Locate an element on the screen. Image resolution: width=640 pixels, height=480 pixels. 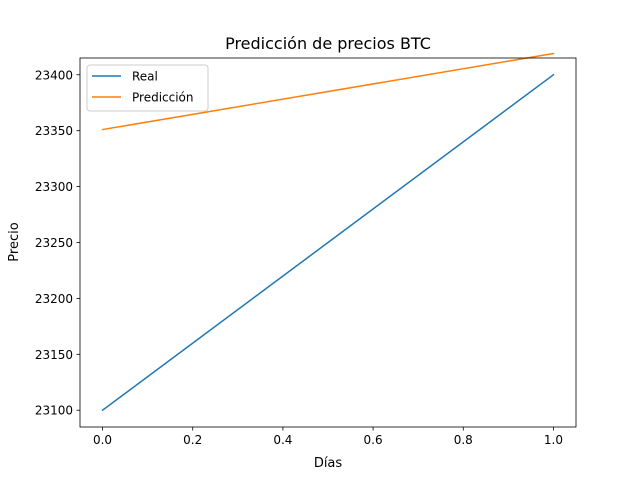
legend-label-prediccion: Predicción is located at coordinates (163, 98).